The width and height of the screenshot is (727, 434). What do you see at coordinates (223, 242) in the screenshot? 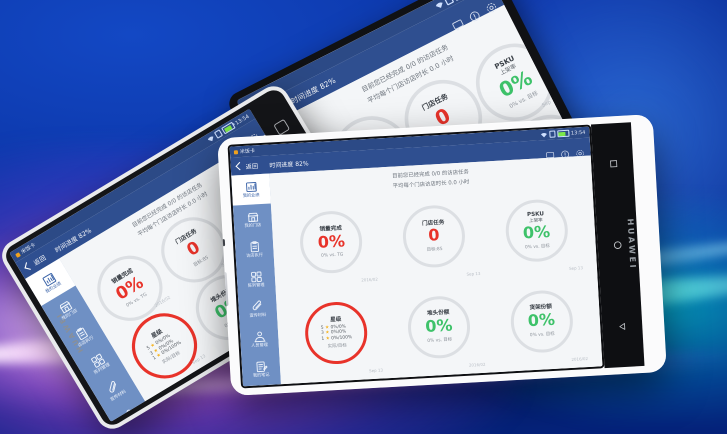
I see `side-port` at bounding box center [223, 242].